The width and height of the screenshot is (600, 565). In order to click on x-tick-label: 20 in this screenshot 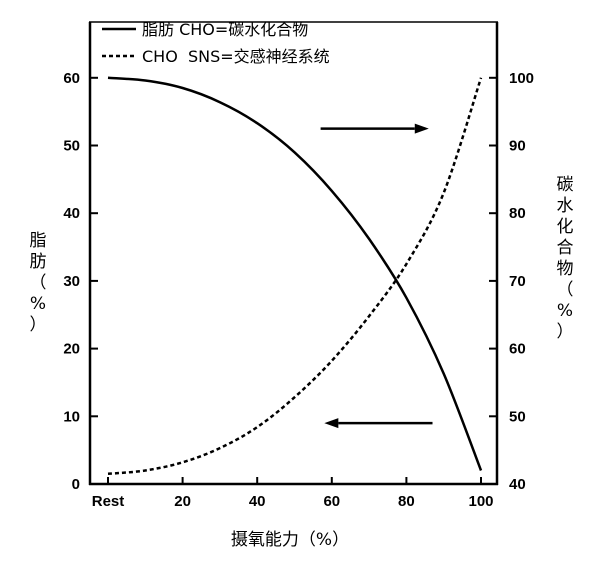, I will do `click(182, 501)`.